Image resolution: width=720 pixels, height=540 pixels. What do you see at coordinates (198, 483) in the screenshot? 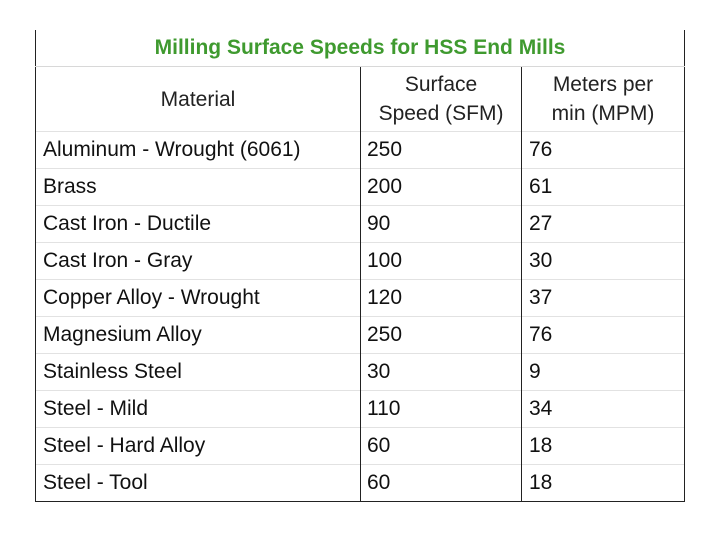
I see `cell-material: Steel - Tool` at bounding box center [198, 483].